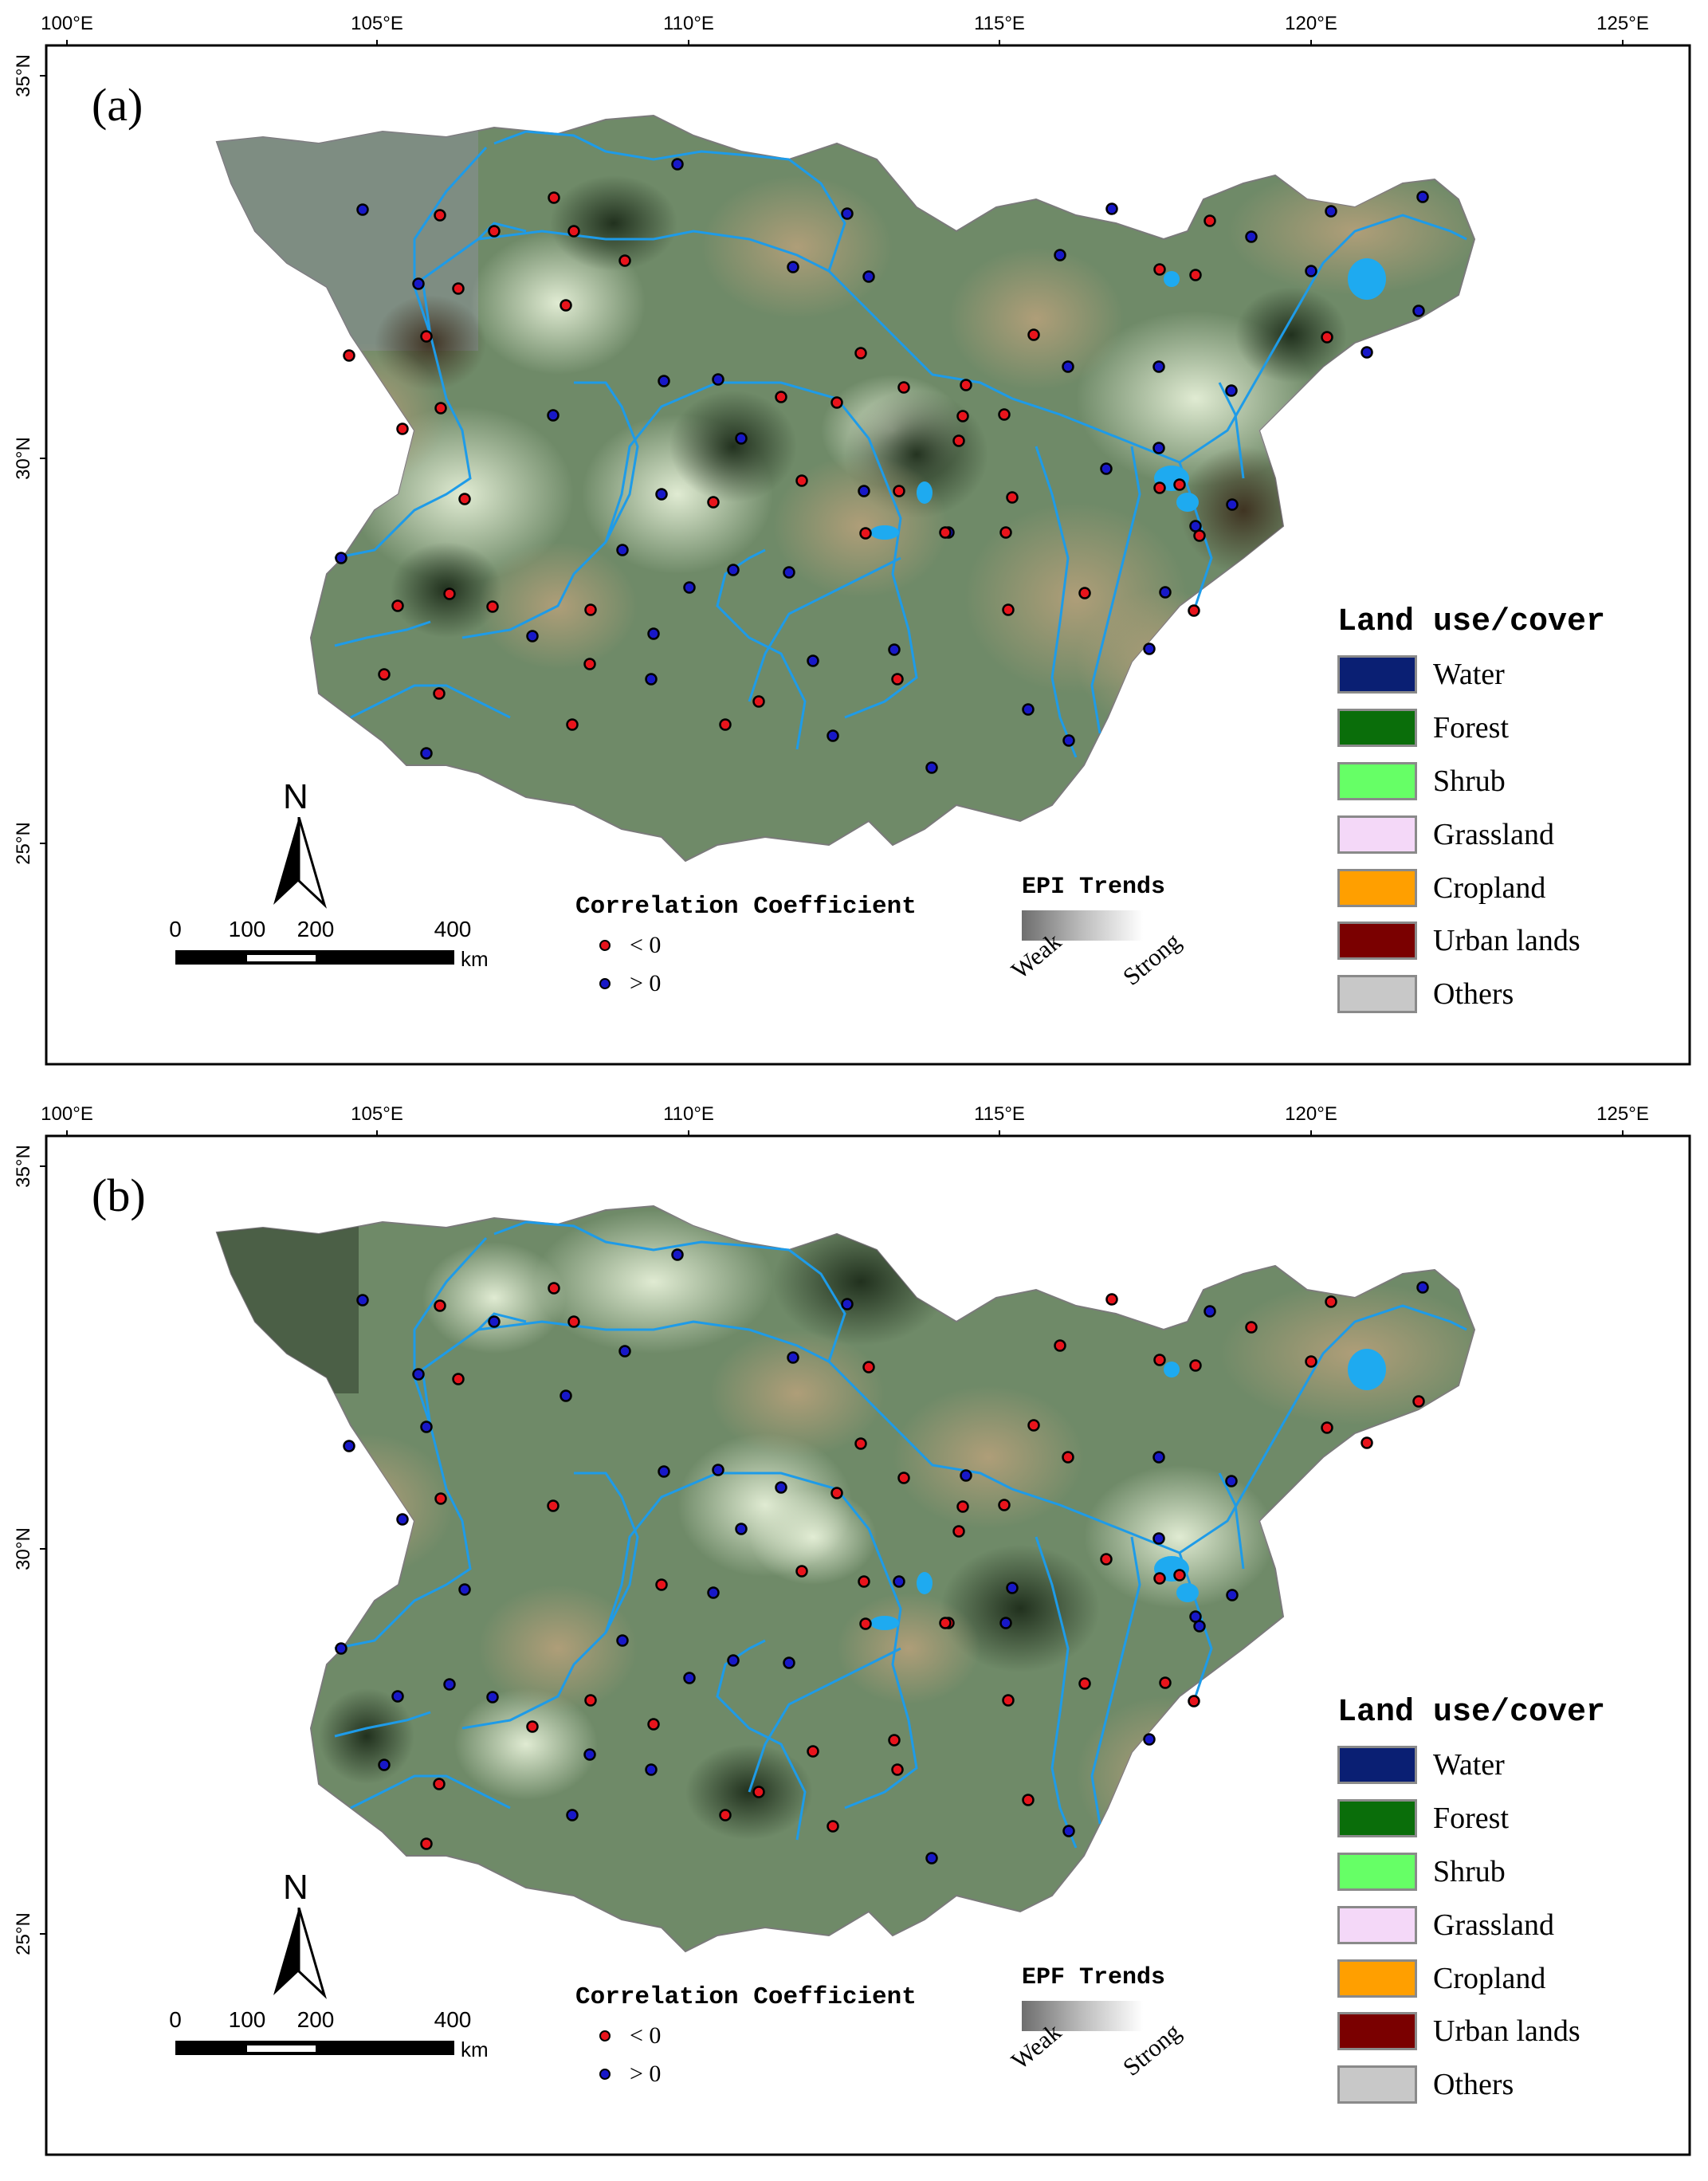 Image resolution: width=1708 pixels, height=2181 pixels. I want to click on lon-label-110: 110°E, so click(688, 24).